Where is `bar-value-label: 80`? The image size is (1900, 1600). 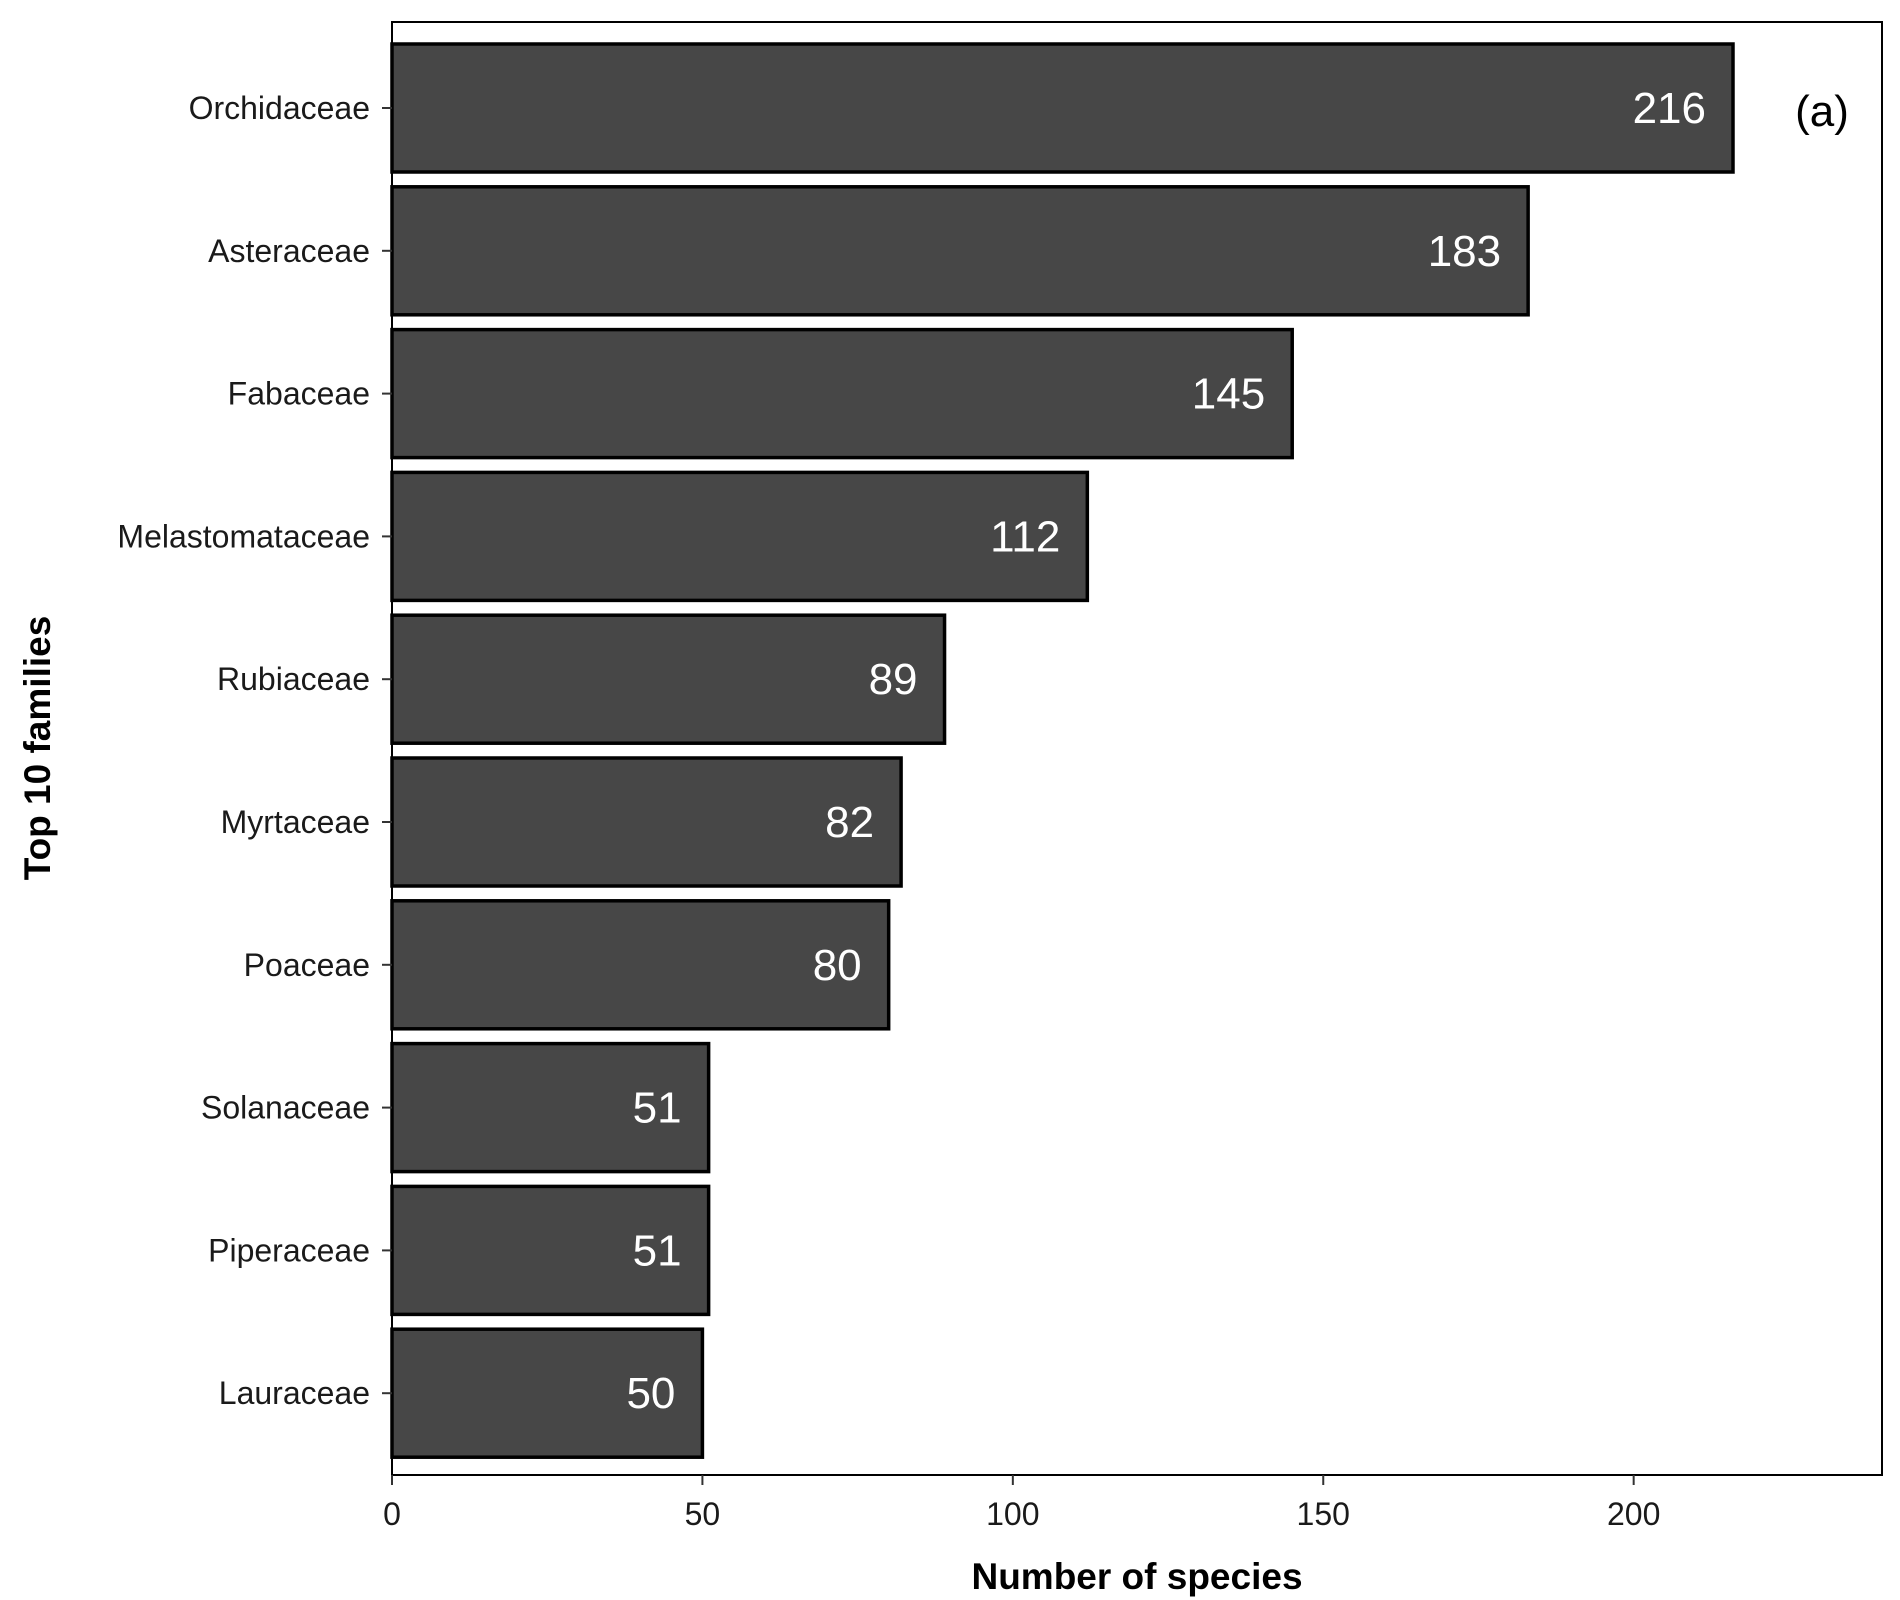 bar-value-label: 80 is located at coordinates (837, 965).